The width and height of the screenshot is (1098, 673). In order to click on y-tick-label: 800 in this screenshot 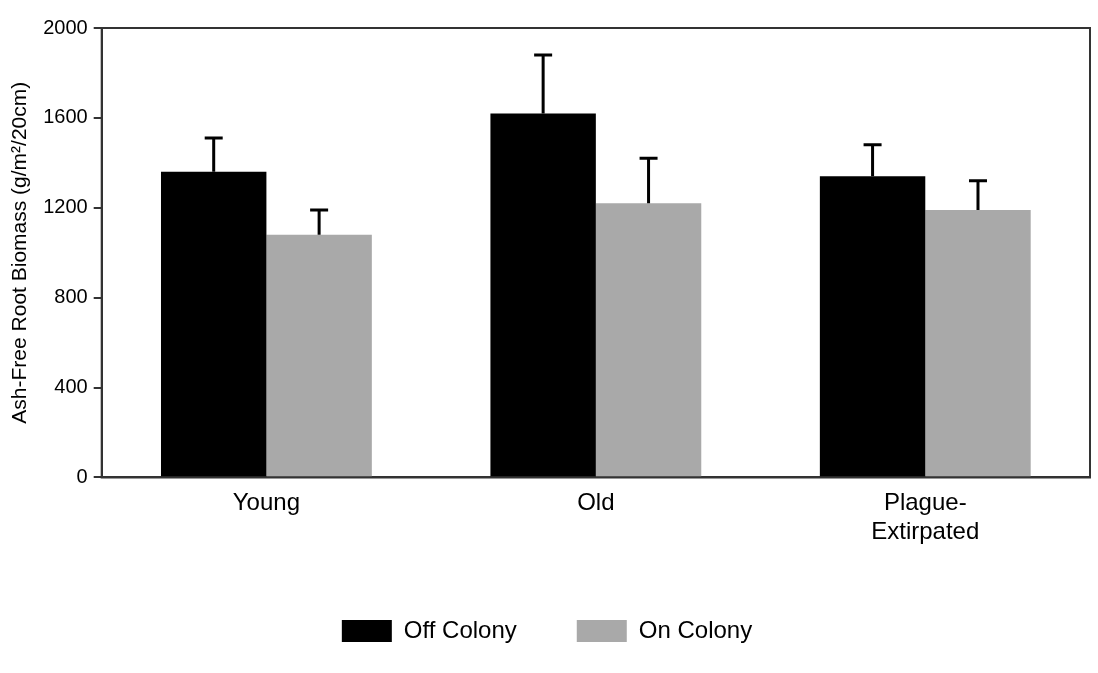, I will do `click(71, 296)`.